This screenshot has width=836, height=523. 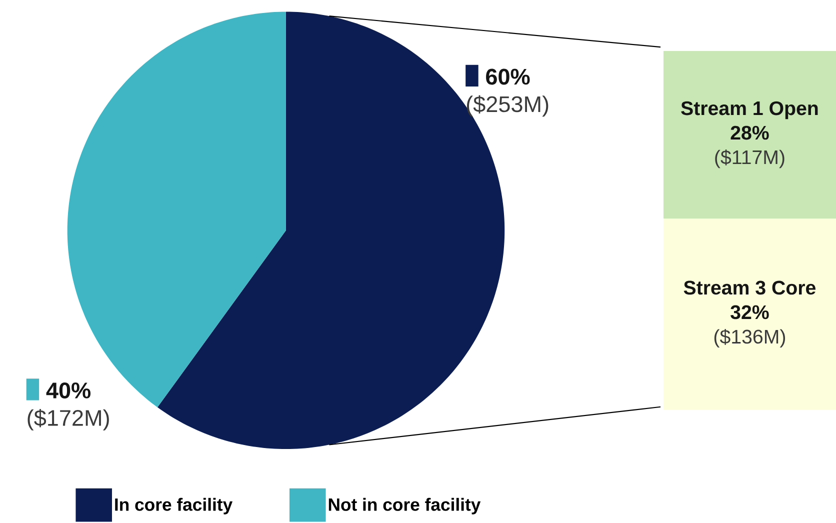 I want to click on series-label: Stream 1 Open, so click(x=749, y=111).